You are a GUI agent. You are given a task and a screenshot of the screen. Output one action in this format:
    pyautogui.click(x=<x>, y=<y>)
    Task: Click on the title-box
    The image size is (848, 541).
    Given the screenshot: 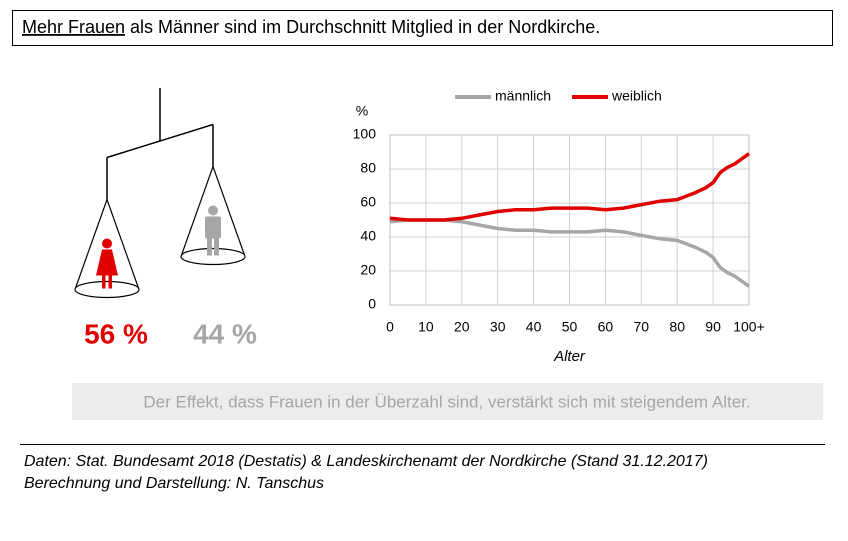 What is the action you would take?
    pyautogui.click(x=422, y=28)
    